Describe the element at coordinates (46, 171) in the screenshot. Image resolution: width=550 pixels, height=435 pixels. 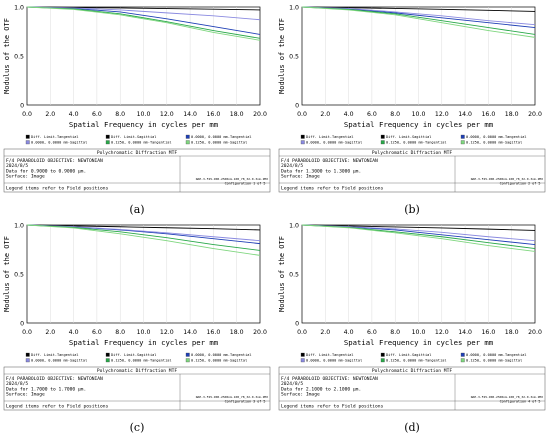
I see `box-text: Data for 0.9000 to 0.9000 μm.` at that location.